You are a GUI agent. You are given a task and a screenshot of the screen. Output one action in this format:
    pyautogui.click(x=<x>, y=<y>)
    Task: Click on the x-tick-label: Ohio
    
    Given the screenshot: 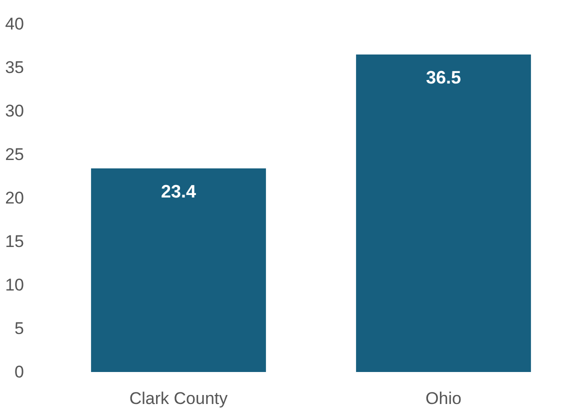 What is the action you would take?
    pyautogui.click(x=444, y=398)
    